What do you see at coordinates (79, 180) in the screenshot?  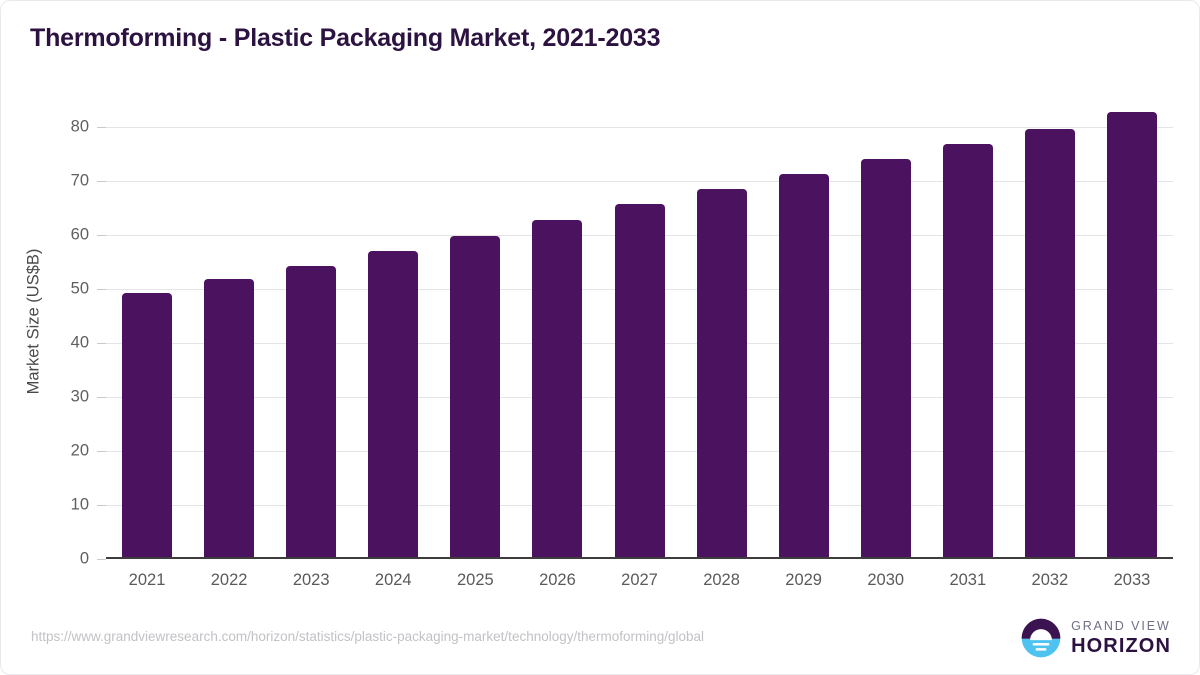 I see `y-tick-label: 70` at bounding box center [79, 180].